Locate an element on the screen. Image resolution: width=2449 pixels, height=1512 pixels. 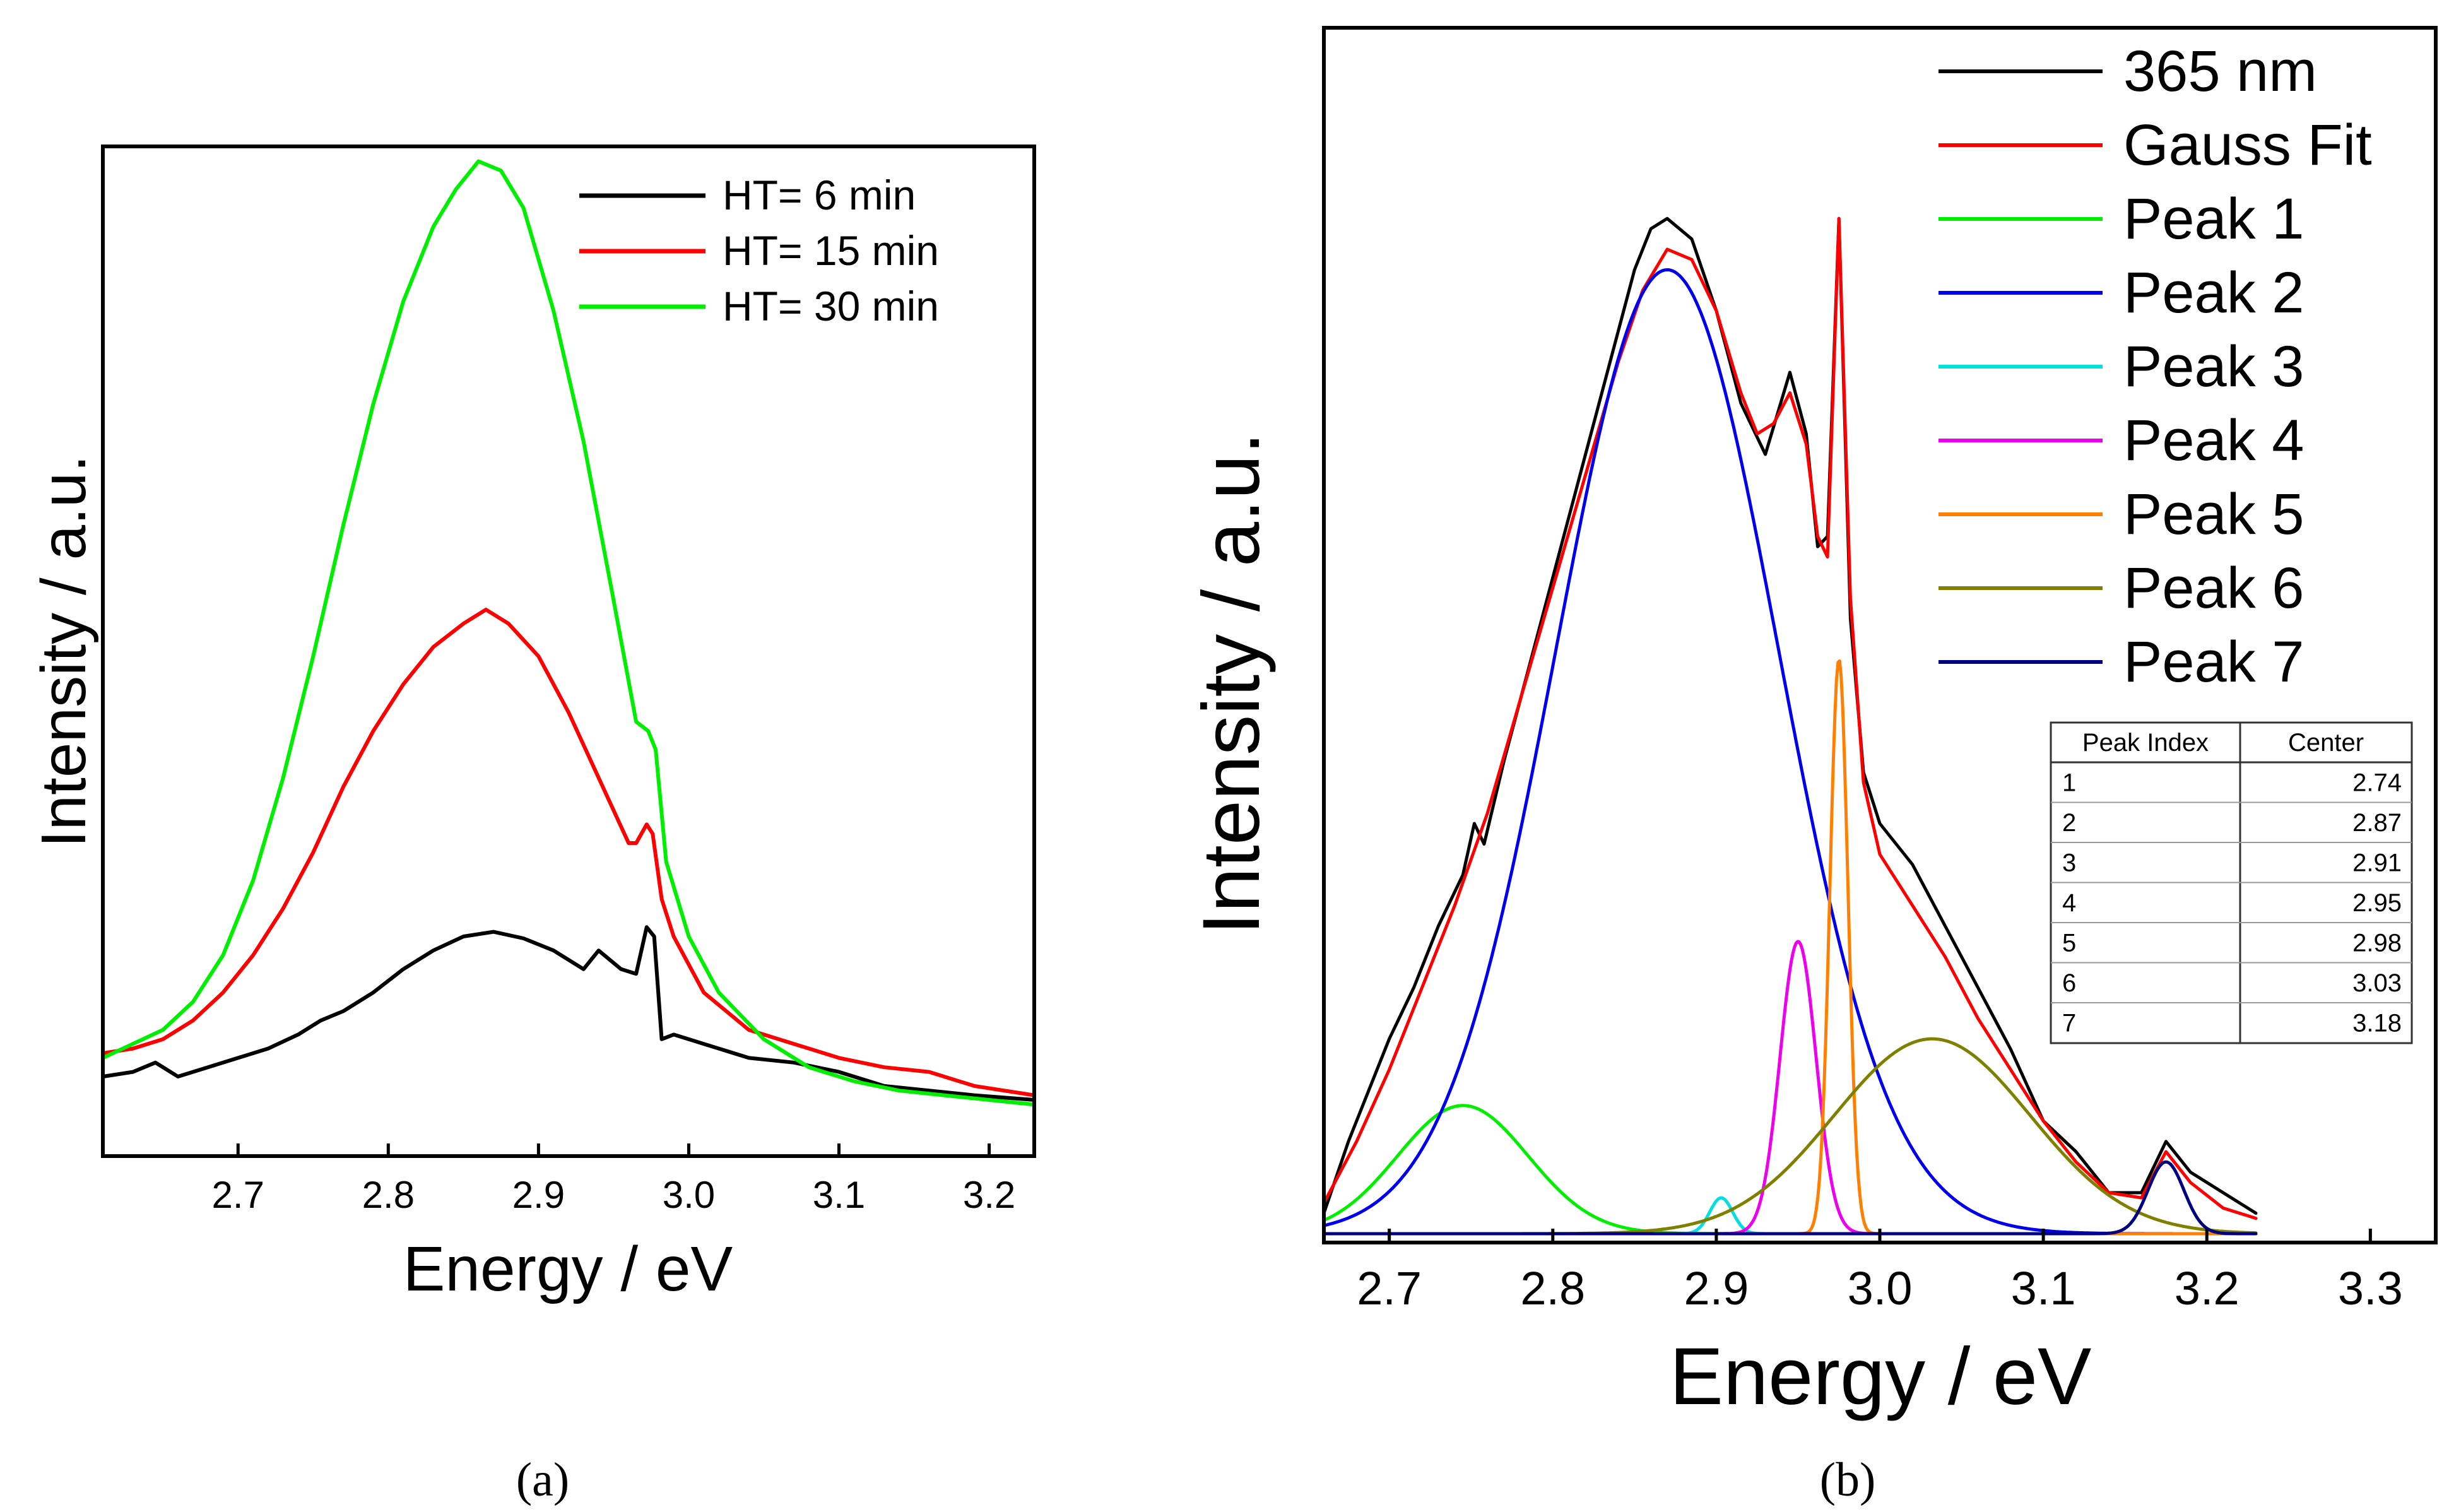
peak-table-cell-center: 2.98 is located at coordinates (2377, 944).